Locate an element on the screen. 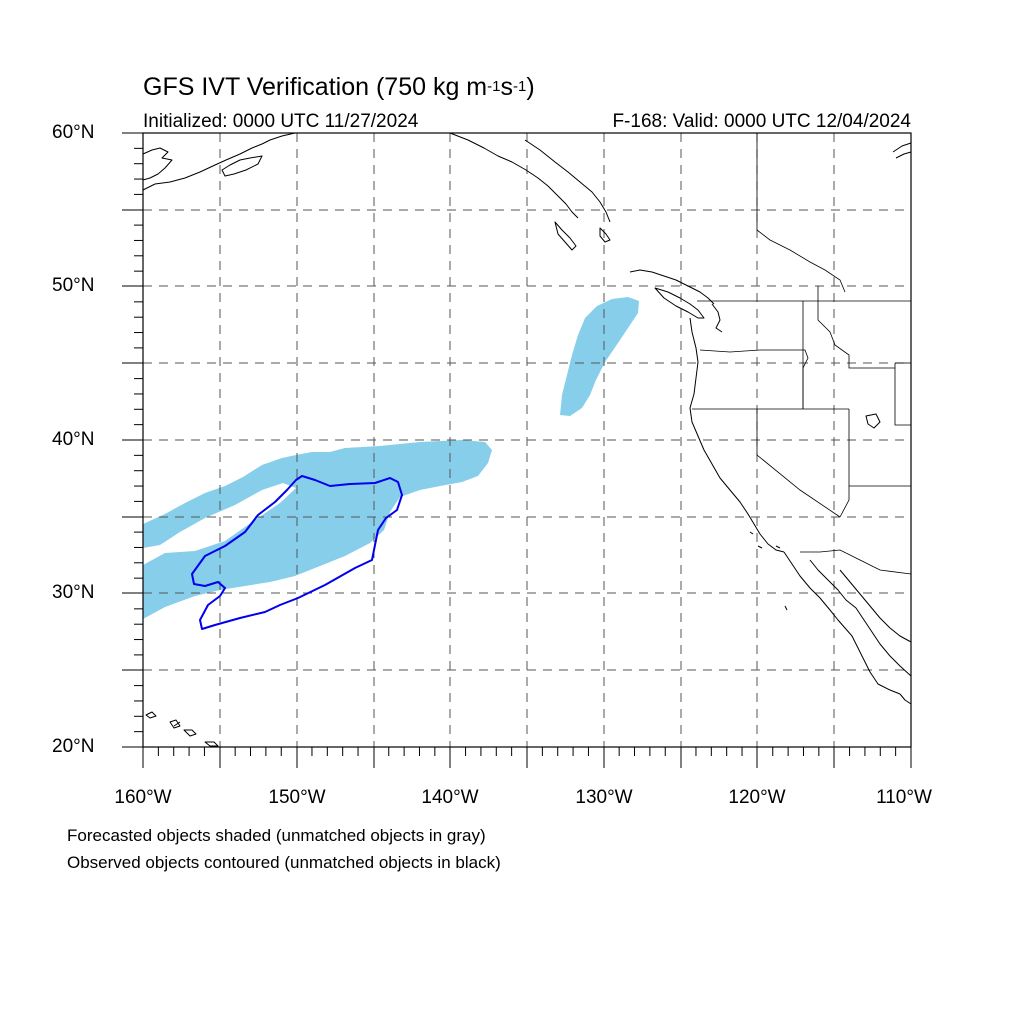 This screenshot has height=1024, width=1024. observed-object-contour is located at coordinates (297, 552).